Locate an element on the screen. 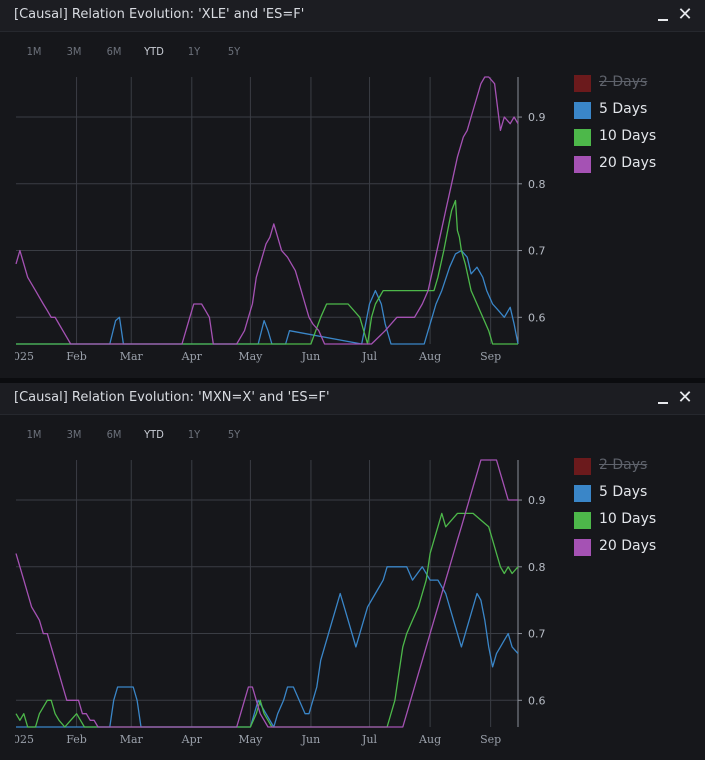 This screenshot has width=705, height=760. series-line-10-days is located at coordinates (267, 272).